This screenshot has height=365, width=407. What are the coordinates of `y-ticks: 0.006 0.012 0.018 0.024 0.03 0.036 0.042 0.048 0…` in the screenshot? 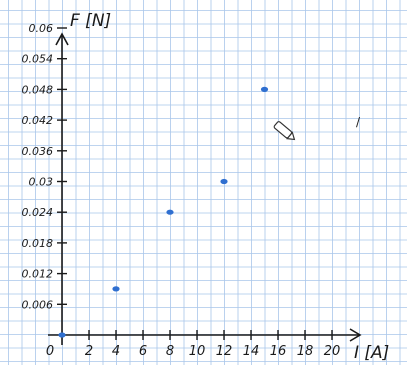 It's located at (44, 166).